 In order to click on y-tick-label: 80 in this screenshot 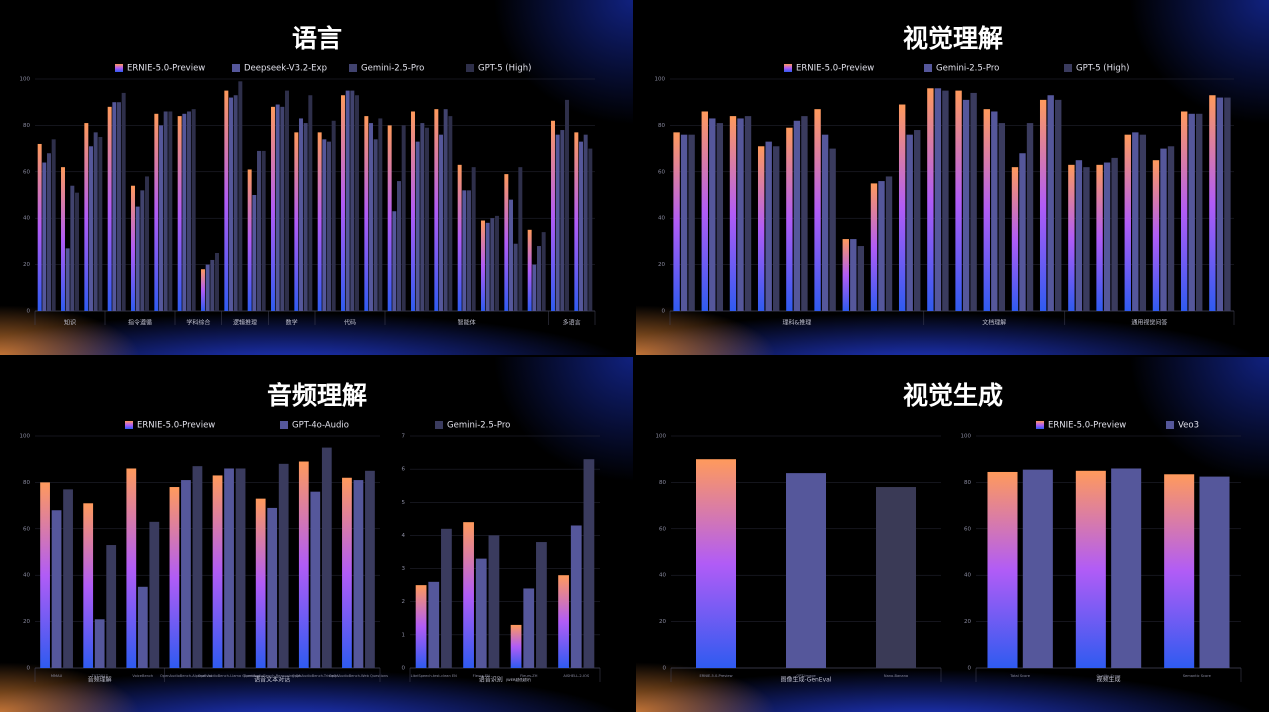, I will do `click(661, 126)`.